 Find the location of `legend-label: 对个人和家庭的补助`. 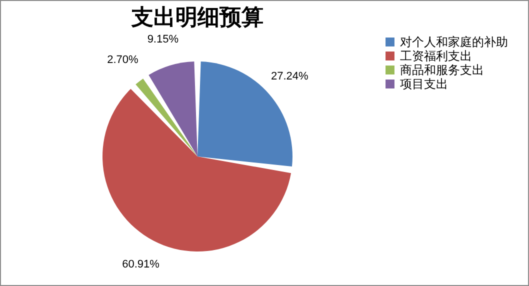

legend-label: 对个人和家庭的补助 is located at coordinates (454, 42).